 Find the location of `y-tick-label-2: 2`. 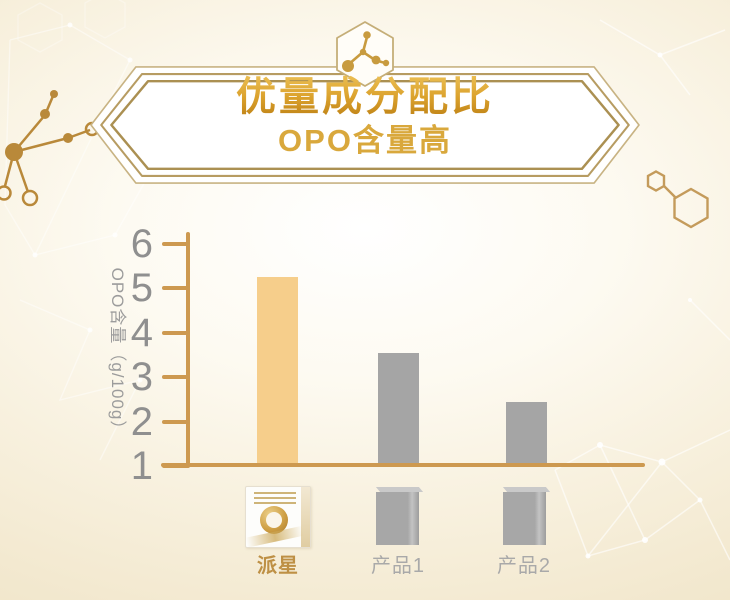

y-tick-label-2: 2 is located at coordinates (141, 421).